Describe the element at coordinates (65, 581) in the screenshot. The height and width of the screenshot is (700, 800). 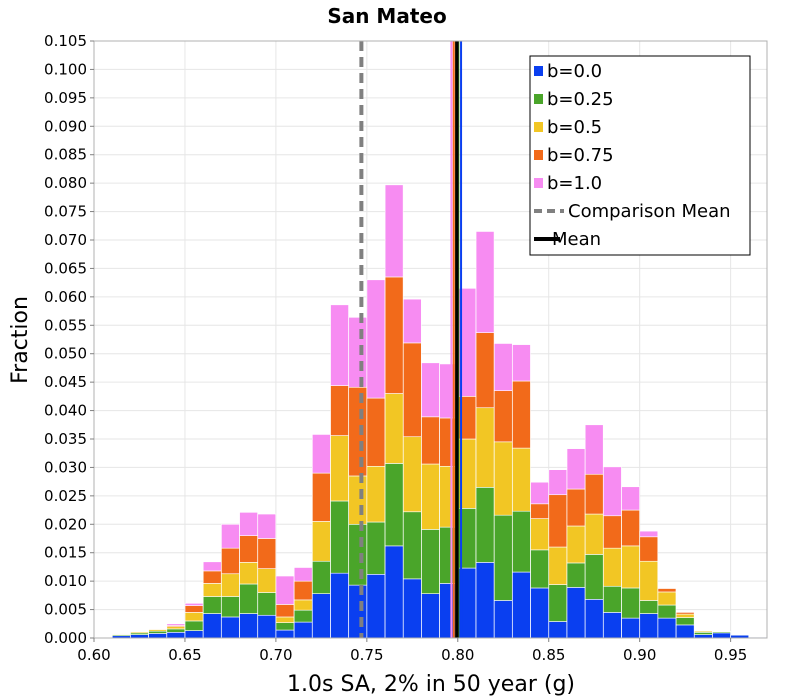
I see `y-tick-label: 0.010` at that location.